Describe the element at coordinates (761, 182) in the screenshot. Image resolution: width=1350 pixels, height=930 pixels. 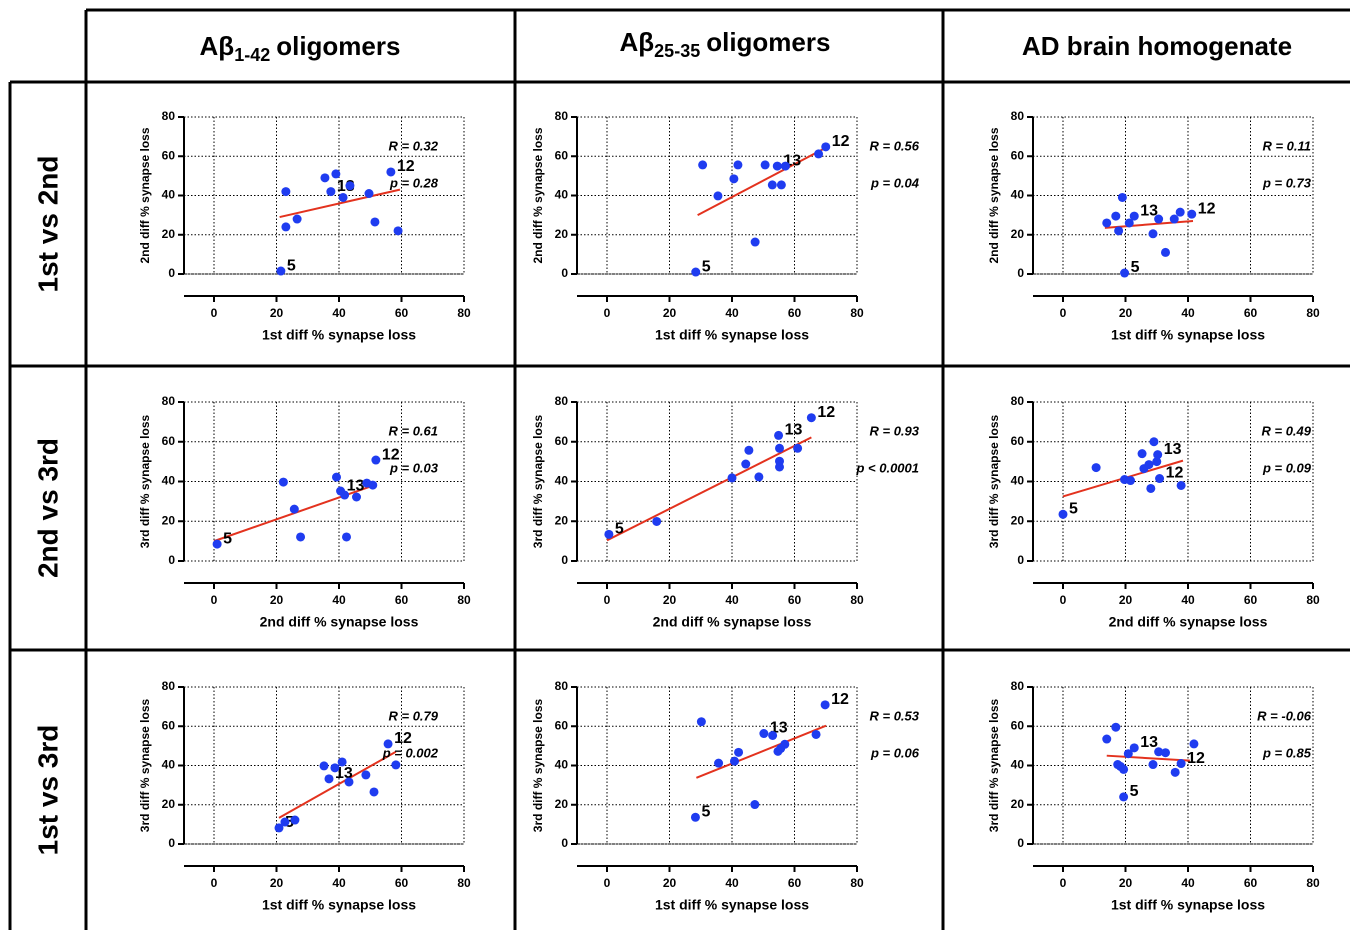
I see `fit-line` at that location.